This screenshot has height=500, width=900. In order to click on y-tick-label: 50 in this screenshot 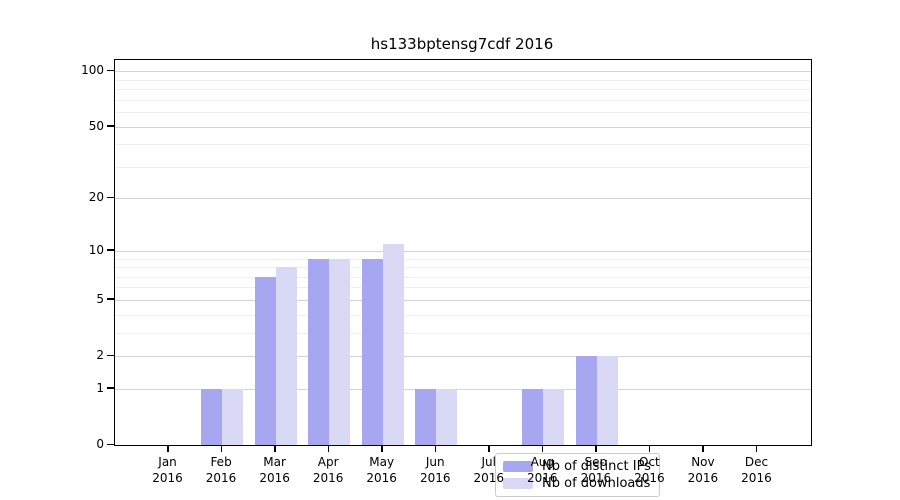, I will do `click(96, 125)`.